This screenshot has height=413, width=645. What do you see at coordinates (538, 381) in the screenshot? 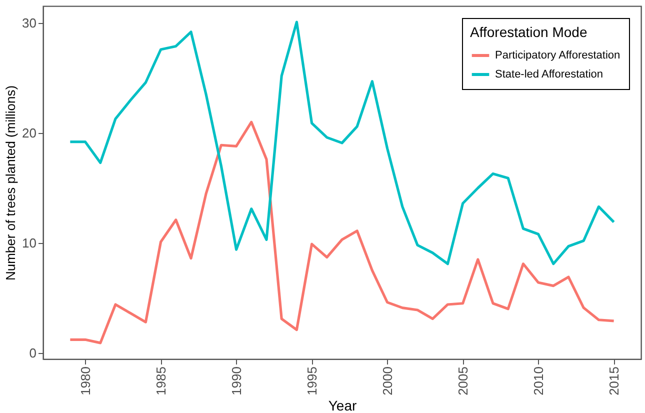
I see `x-tick-label: 2010` at bounding box center [538, 381].